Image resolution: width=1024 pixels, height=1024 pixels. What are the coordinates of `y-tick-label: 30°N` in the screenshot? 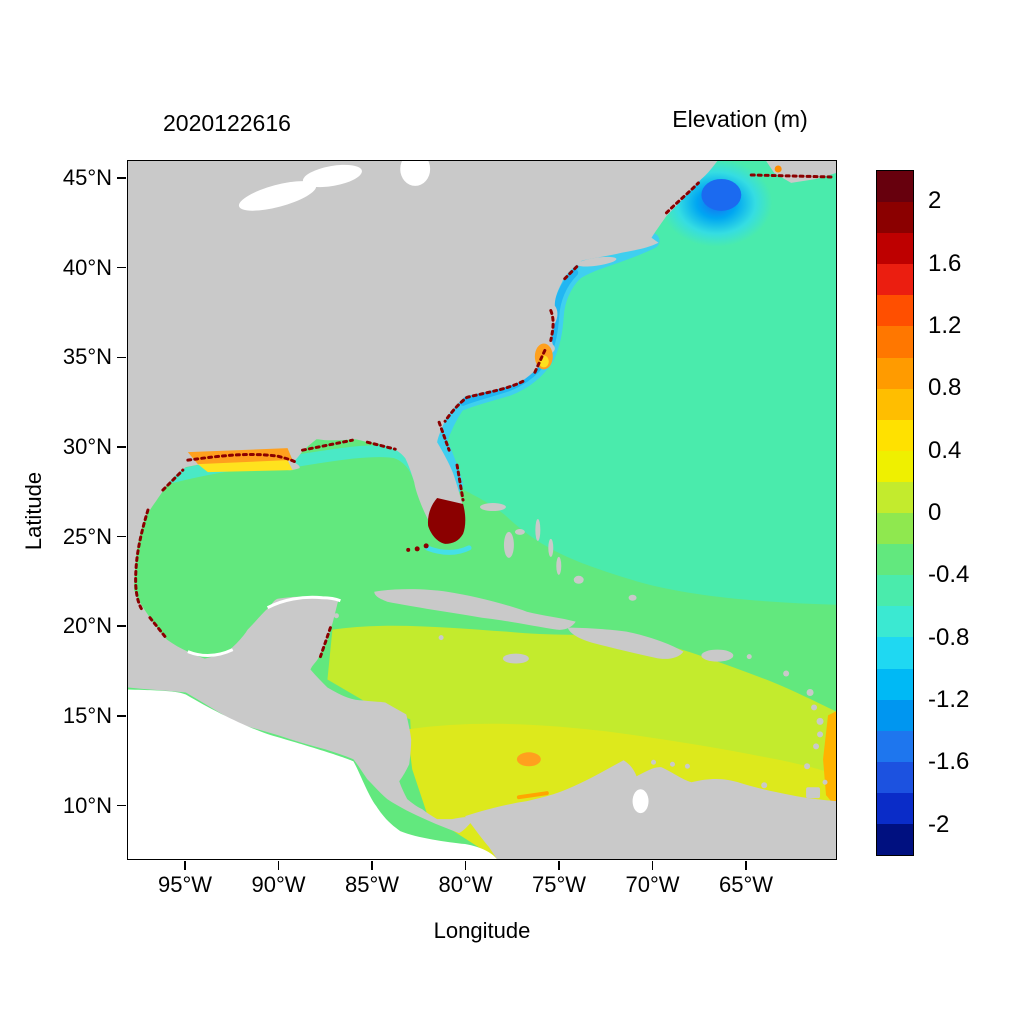 It's located at (87, 446).